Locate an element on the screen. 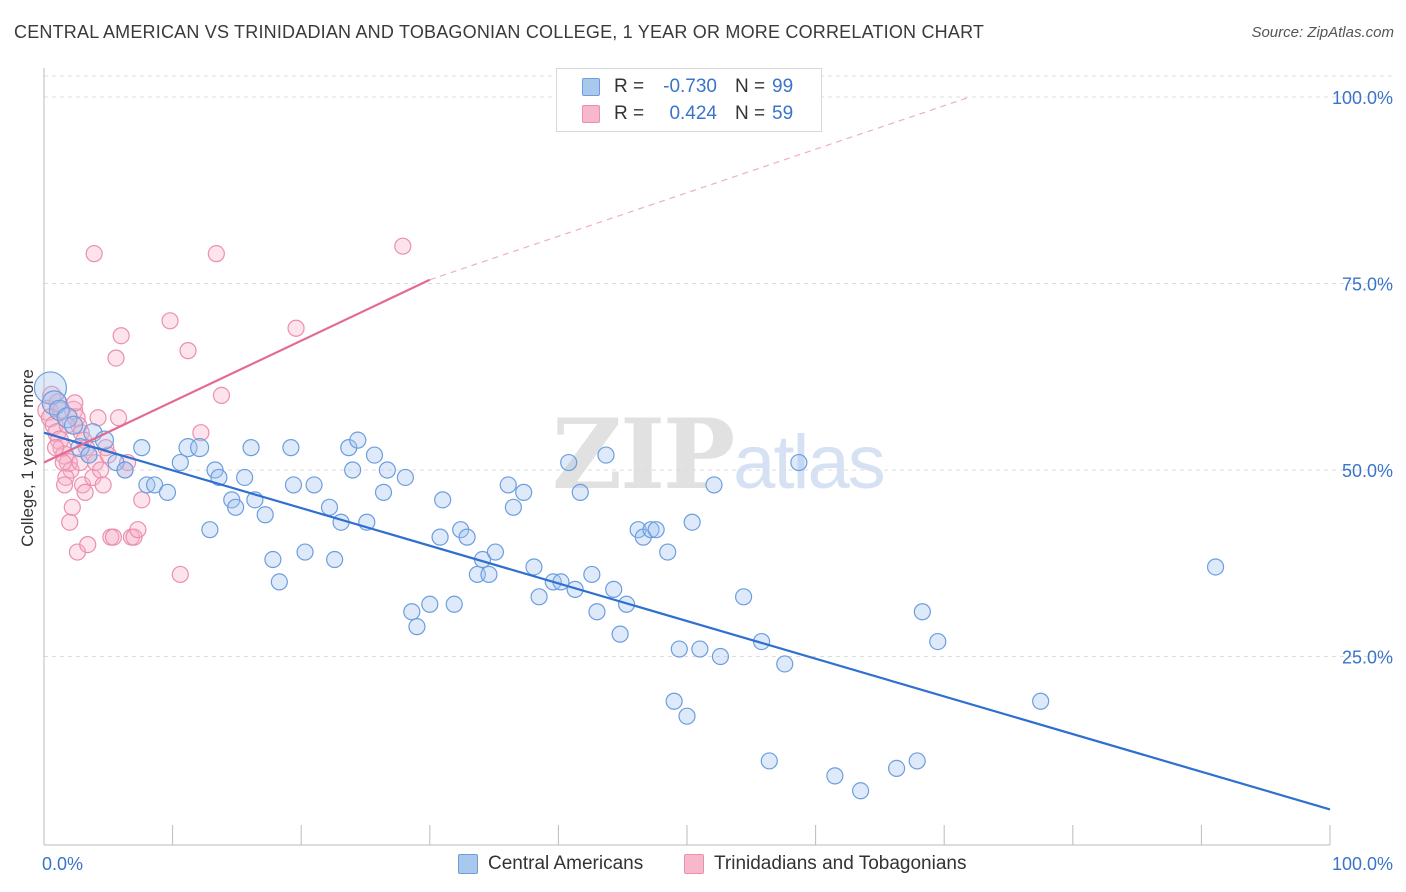 The image size is (1406, 892). y-axis-label: College, 1 year or more is located at coordinates (27, 458).